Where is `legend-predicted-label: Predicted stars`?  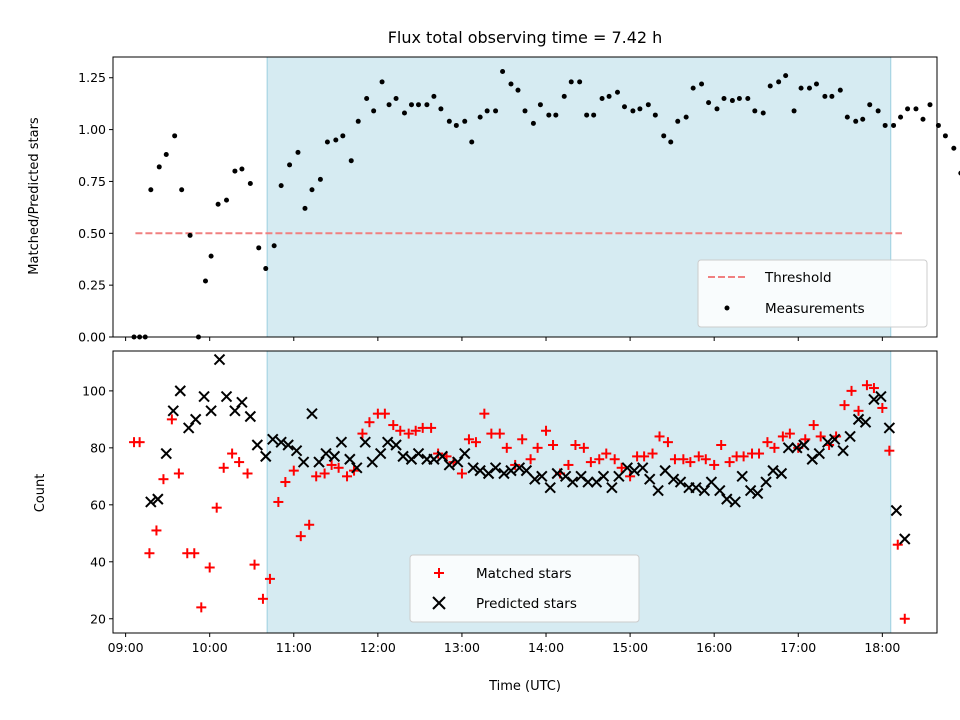 legend-predicted-label: Predicted stars is located at coordinates (526, 604).